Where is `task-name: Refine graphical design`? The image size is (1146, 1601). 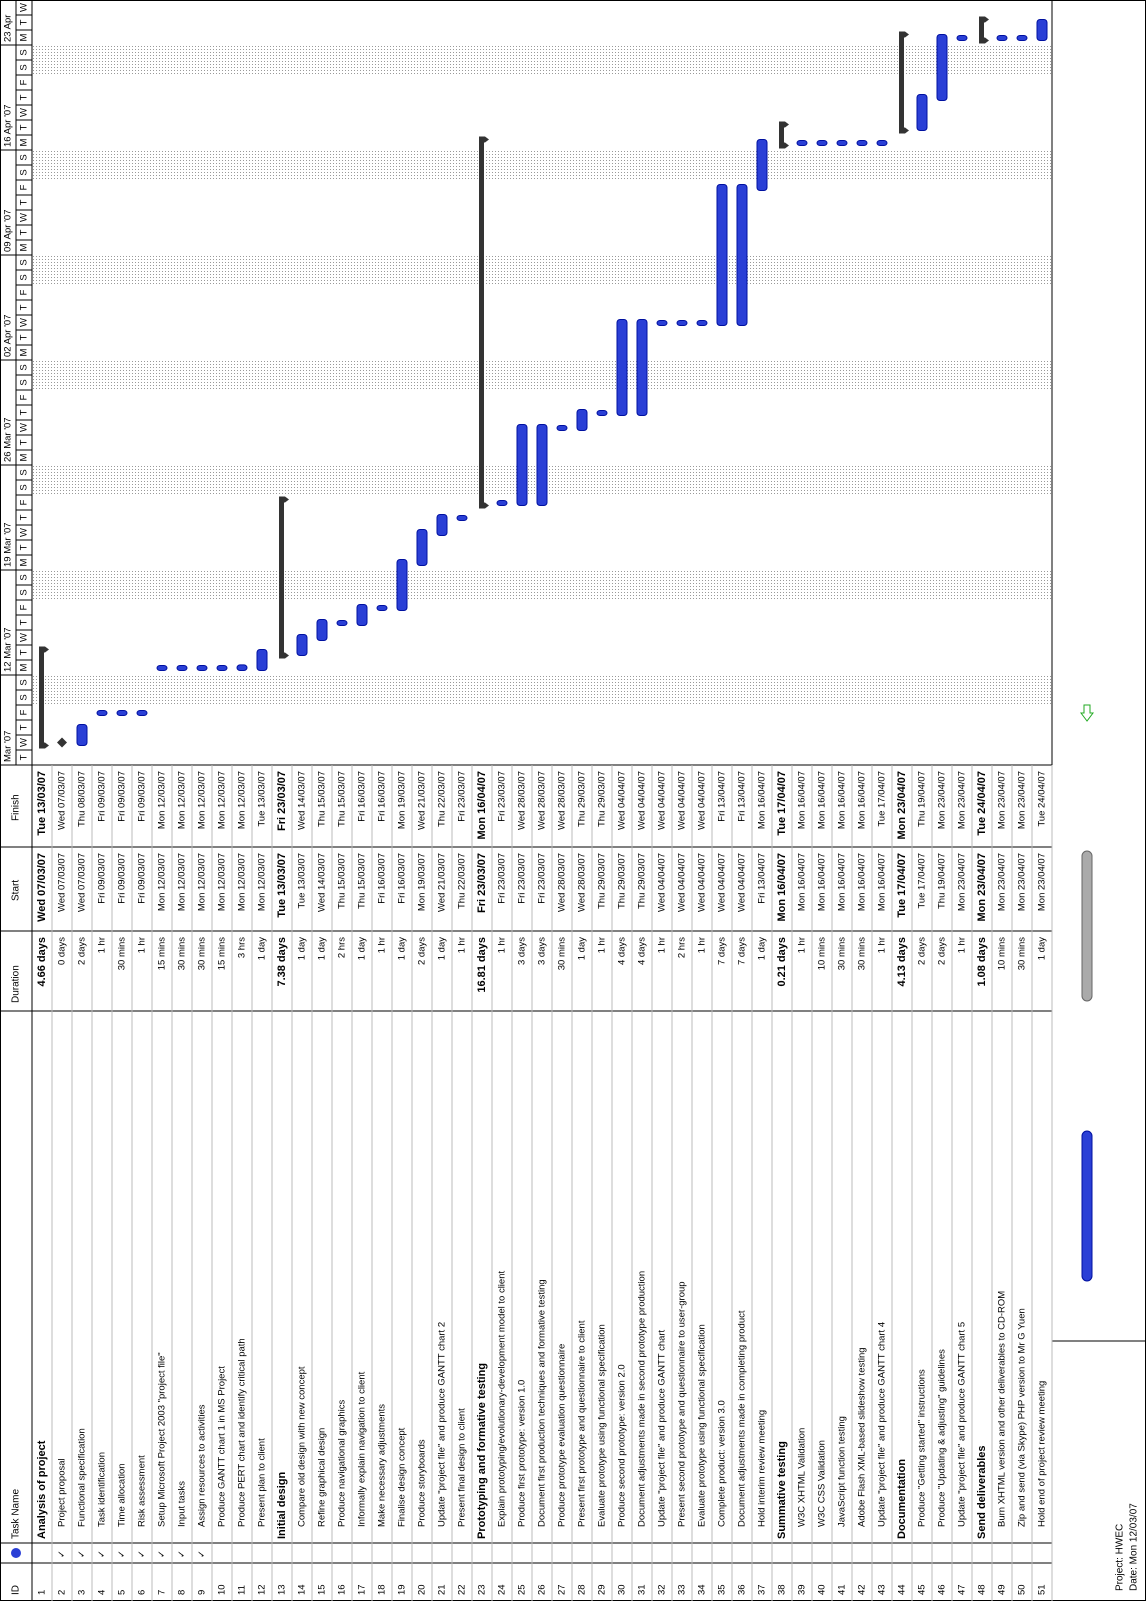 task-name: Refine graphical design is located at coordinates (322, 1477).